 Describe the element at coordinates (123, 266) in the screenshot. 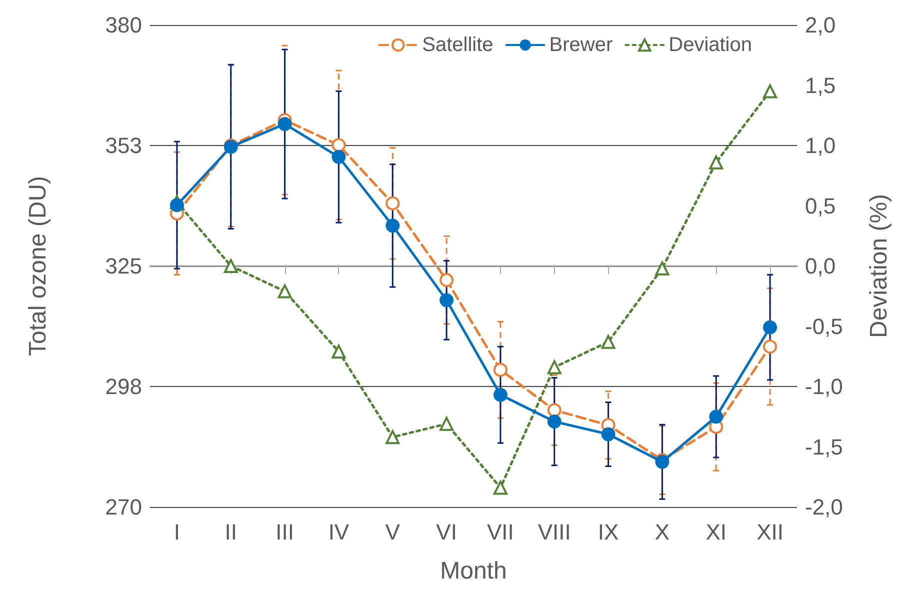

I see `y-tick-label: 325` at that location.